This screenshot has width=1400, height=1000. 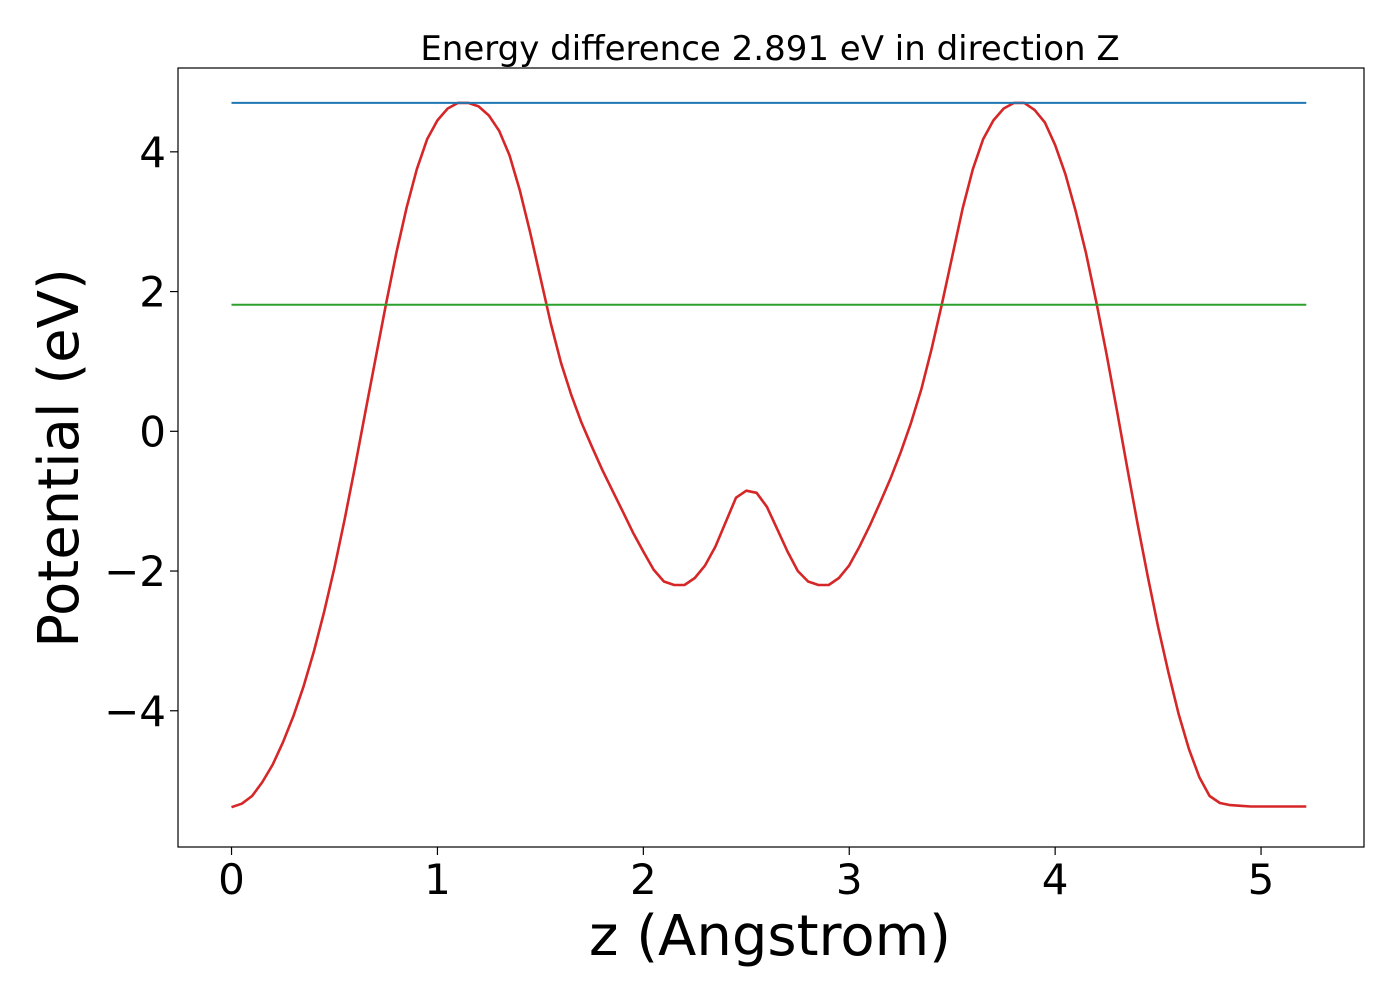 What do you see at coordinates (746, 875) in the screenshot?
I see `x-axis: 0 1 2 3 4 5` at bounding box center [746, 875].